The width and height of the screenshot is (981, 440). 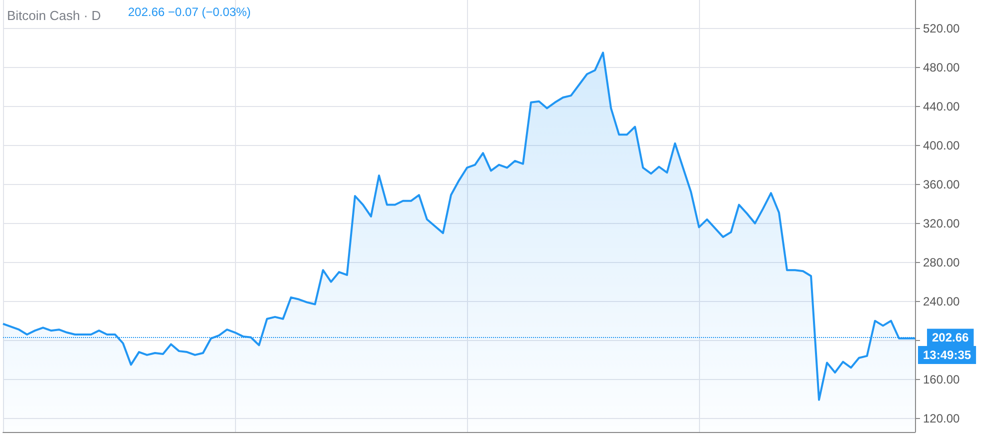 What do you see at coordinates (941, 67) in the screenshot?
I see `y-tick-label: 480.00` at bounding box center [941, 67].